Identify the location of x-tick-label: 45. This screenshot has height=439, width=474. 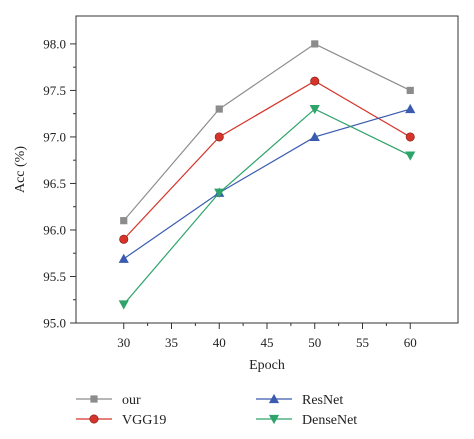
(267, 342).